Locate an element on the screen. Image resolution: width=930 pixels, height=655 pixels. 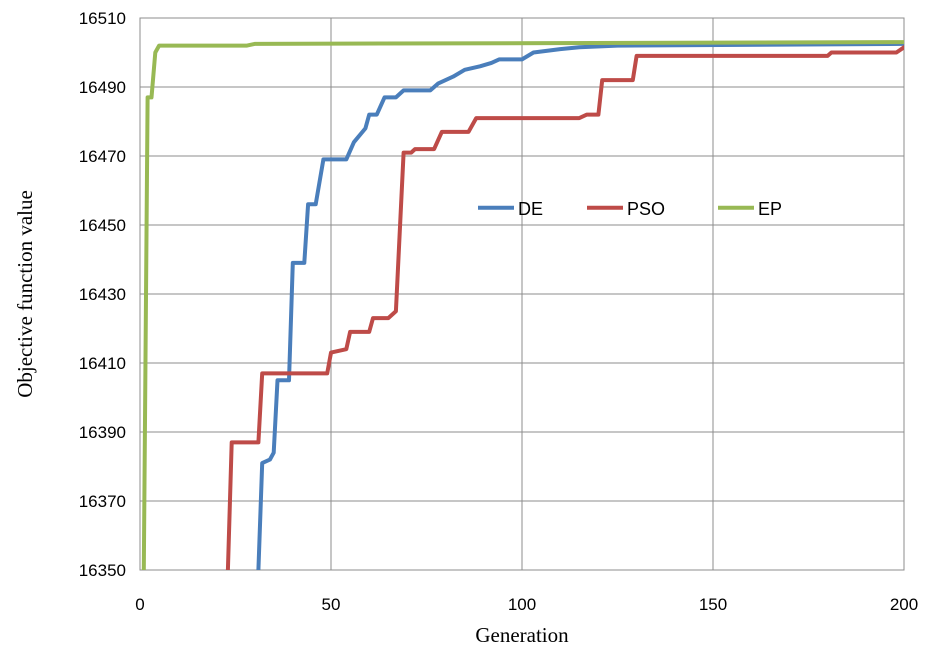
y-tick-label: 16410 is located at coordinates (102, 363).